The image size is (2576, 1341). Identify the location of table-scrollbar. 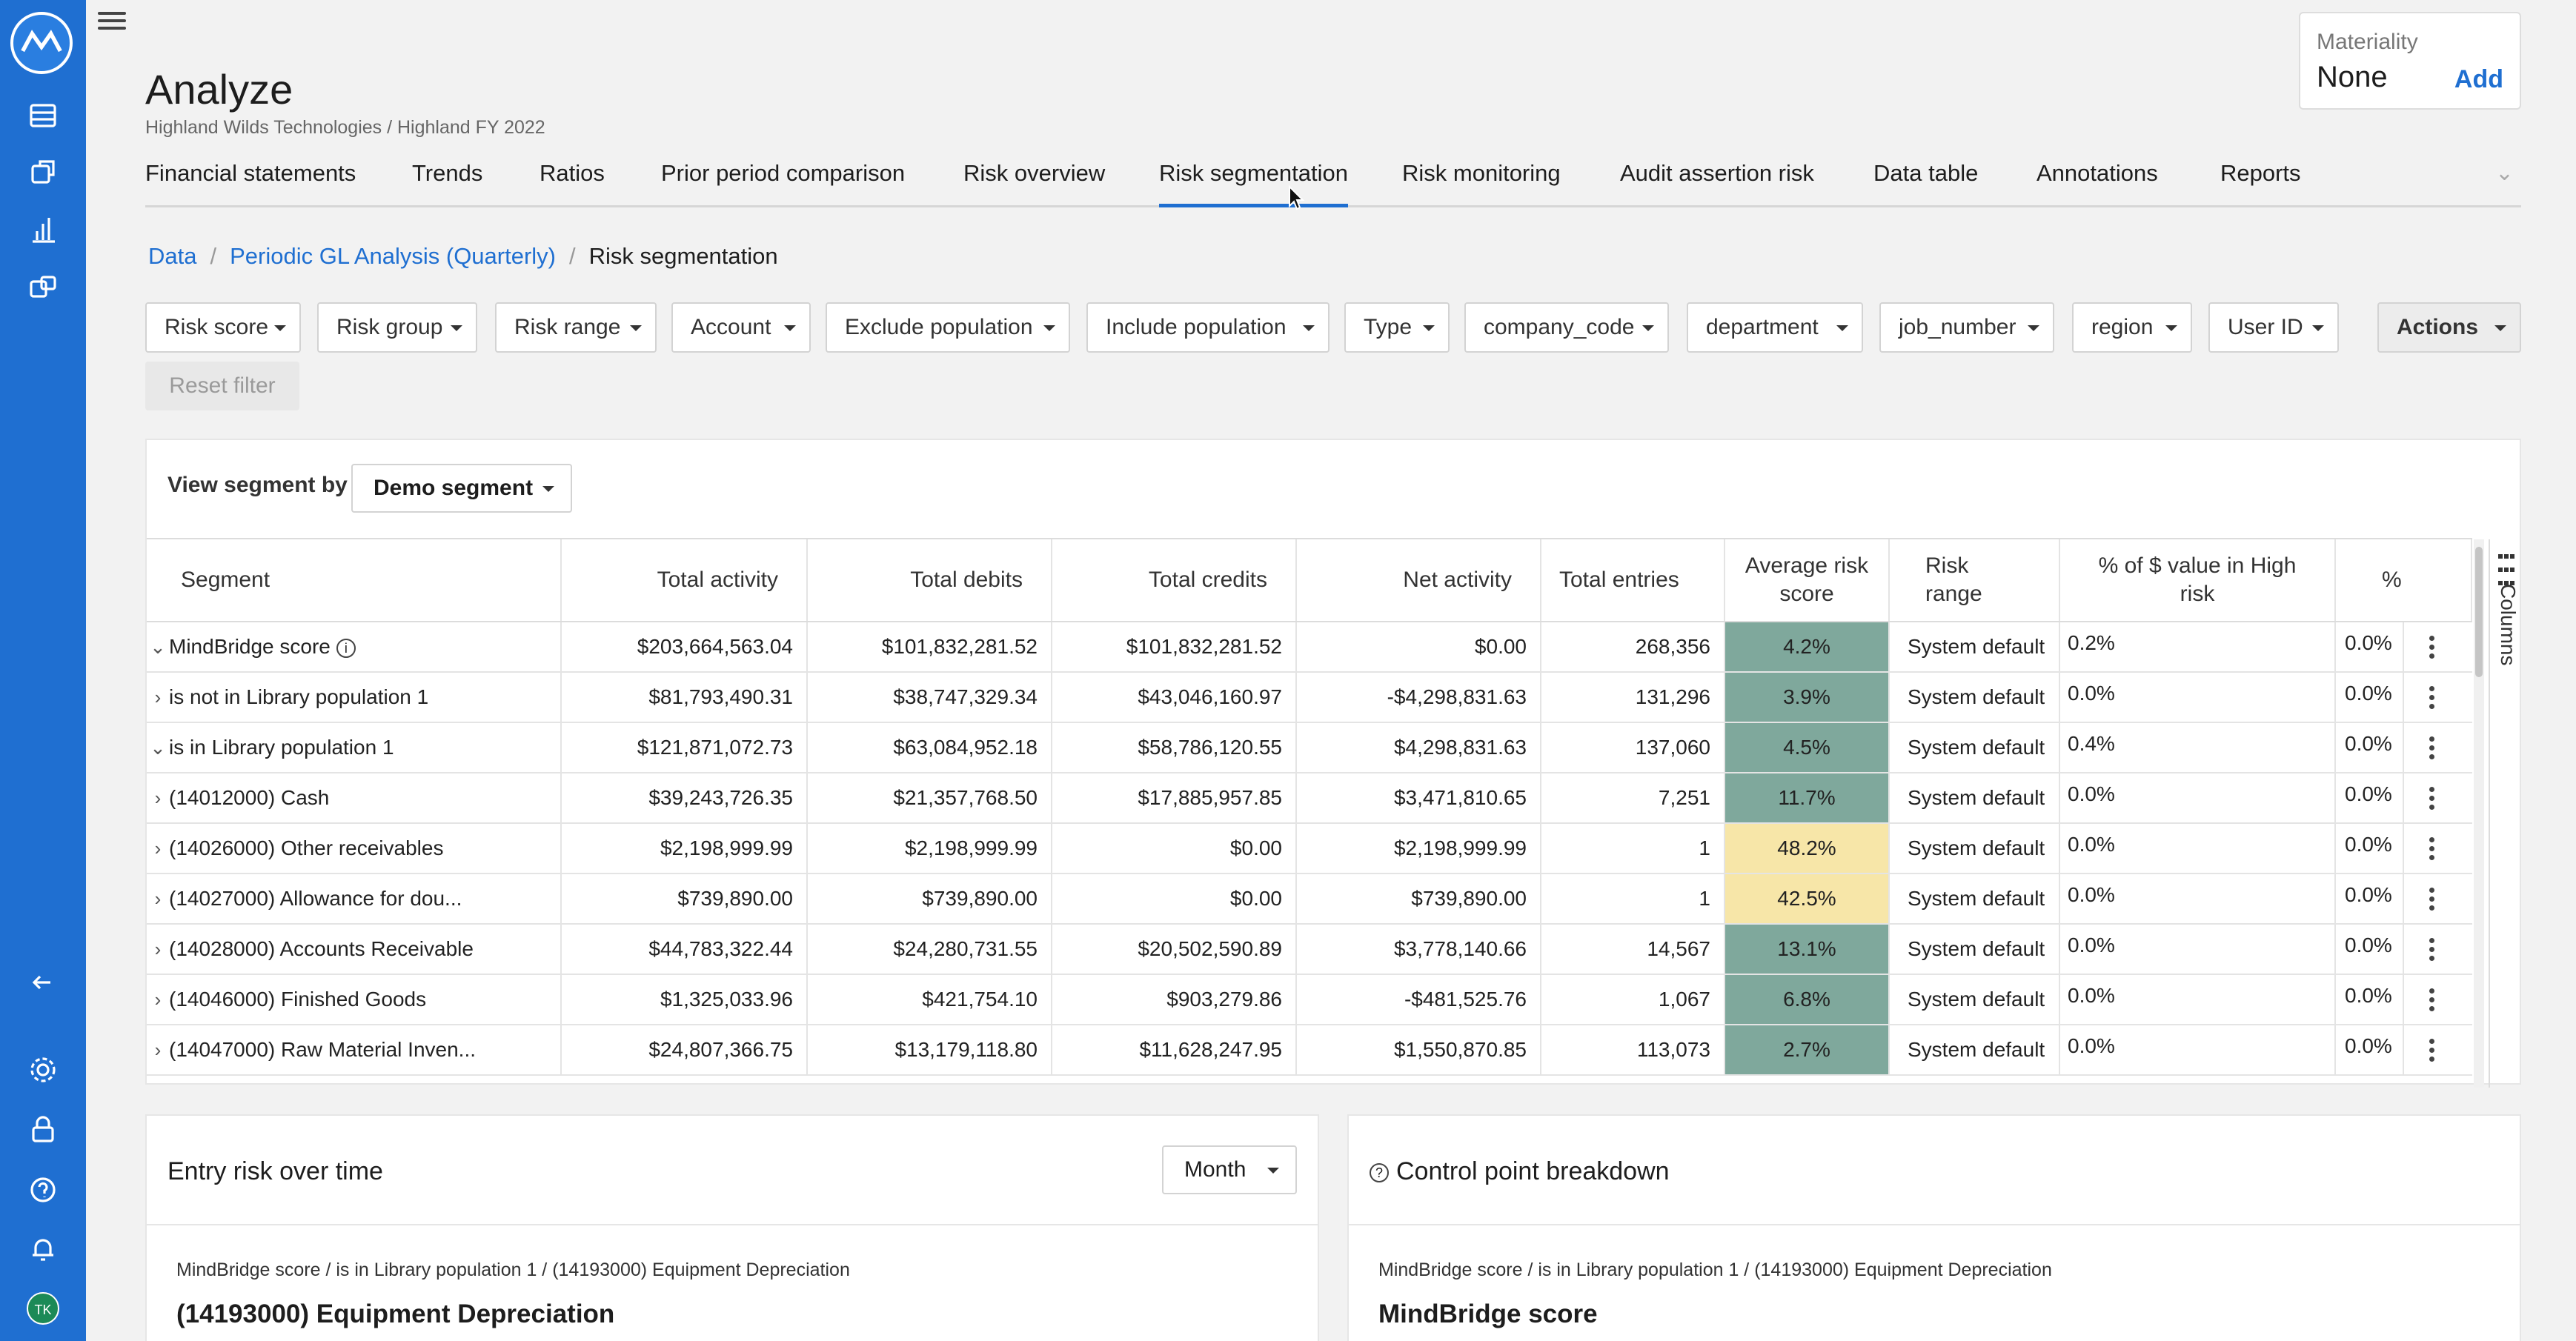
(2479, 813).